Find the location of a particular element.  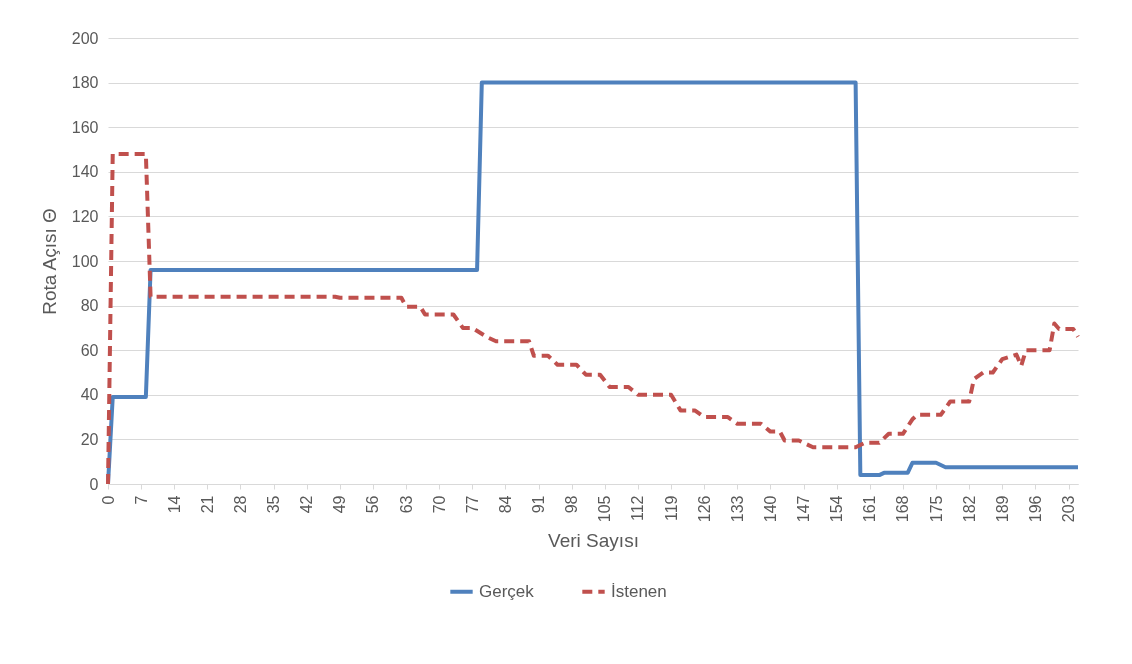

x-tick-label: 56 is located at coordinates (373, 504).